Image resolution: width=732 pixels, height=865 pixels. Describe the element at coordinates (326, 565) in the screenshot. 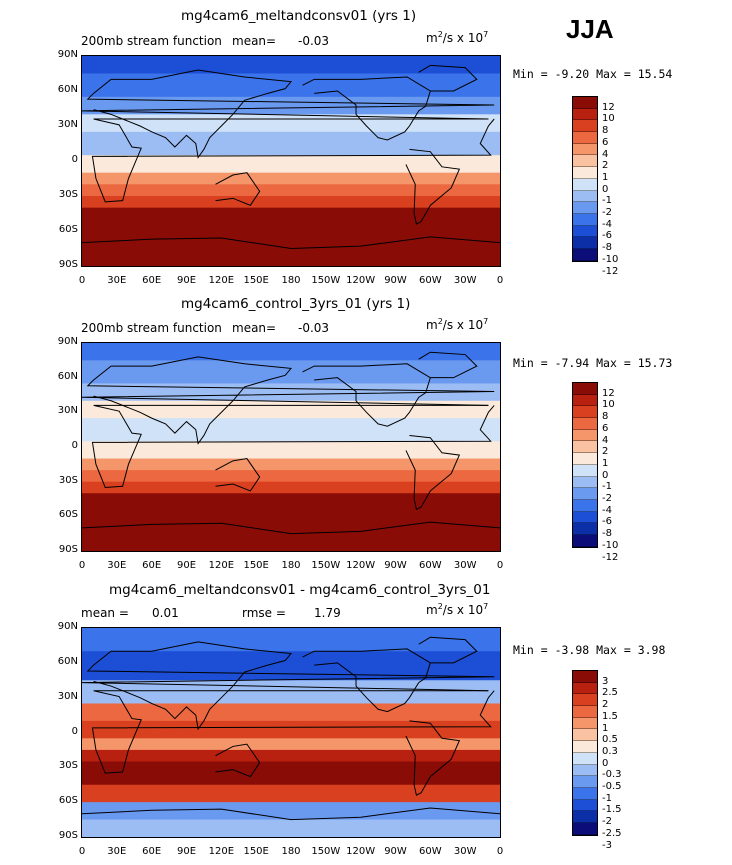

I see `x-tick-label: 150W` at that location.